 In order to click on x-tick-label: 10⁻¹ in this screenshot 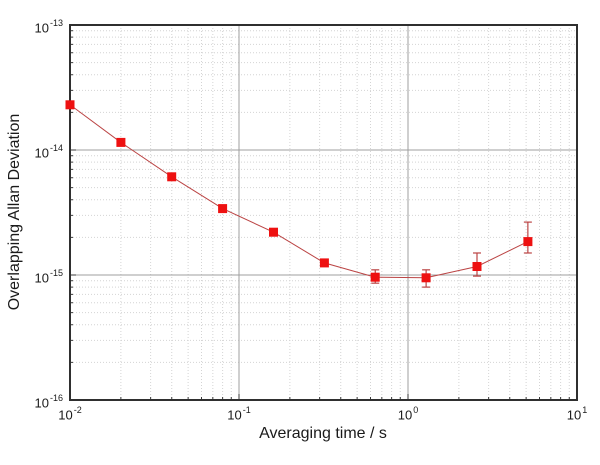, I will do `click(239, 414)`.